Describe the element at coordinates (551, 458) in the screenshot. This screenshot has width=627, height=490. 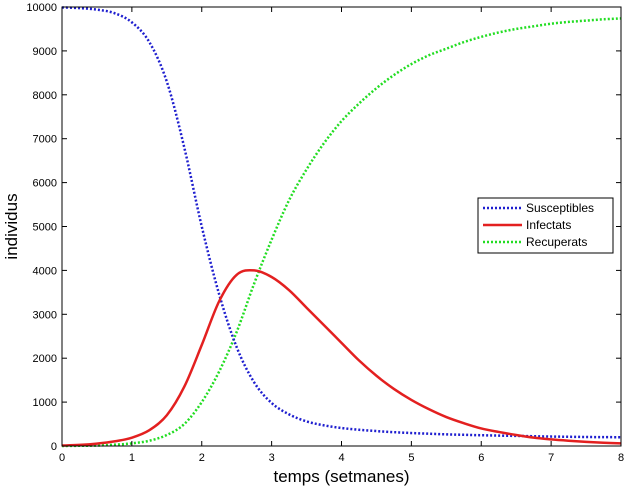
I see `x-tick-label: 7` at that location.